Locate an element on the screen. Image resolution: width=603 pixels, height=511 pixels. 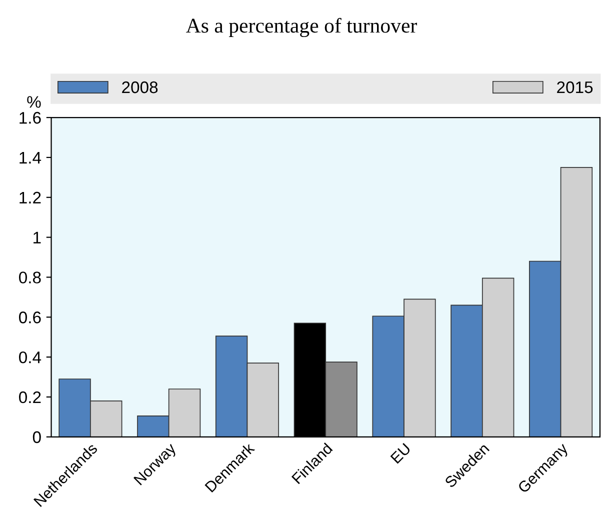
y-tick-label: 0.8 is located at coordinates (30, 278).